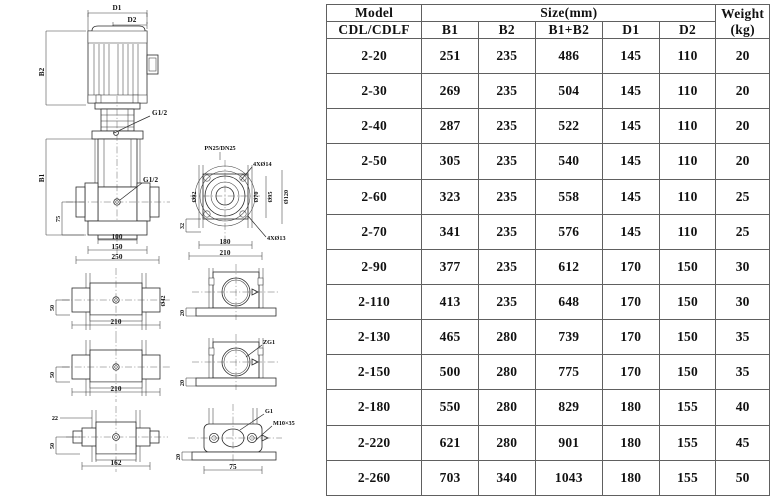 The height and width of the screenshot is (500, 774). What do you see at coordinates (742, 407) in the screenshot?
I see `cell-weight: 40` at bounding box center [742, 407].